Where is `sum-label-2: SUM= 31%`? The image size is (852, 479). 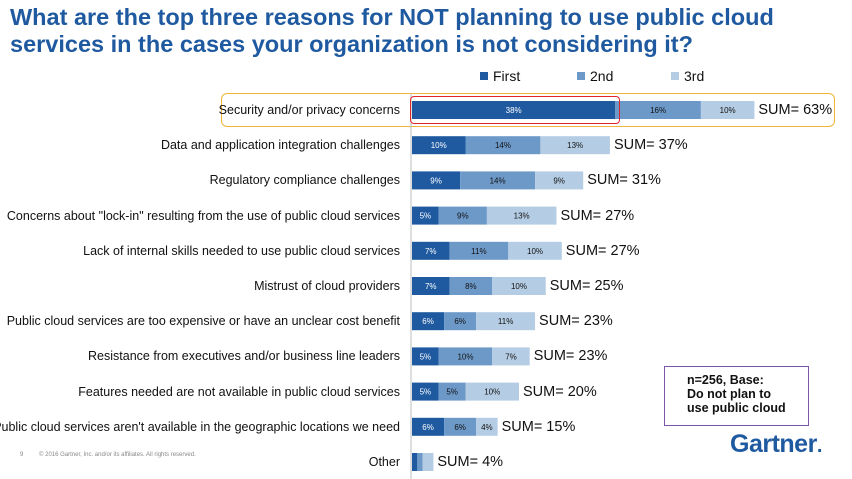 sum-label-2: SUM= 31% is located at coordinates (624, 180).